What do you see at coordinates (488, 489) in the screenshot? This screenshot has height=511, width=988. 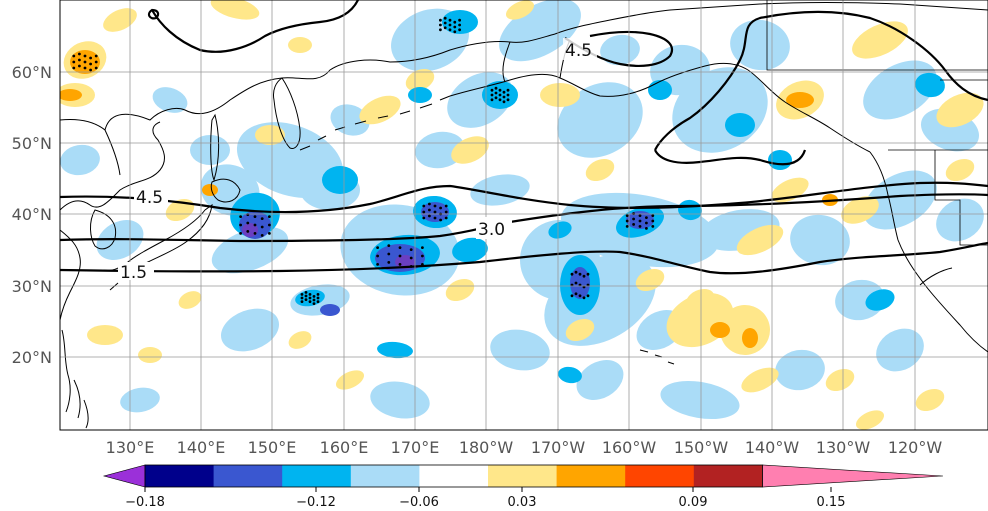 I see `colorbar-tick-marks` at bounding box center [488, 489].